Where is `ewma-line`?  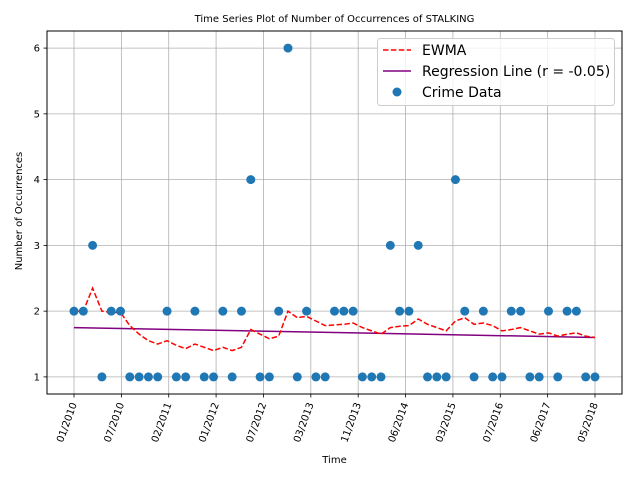
ewma-line is located at coordinates (335, 319).